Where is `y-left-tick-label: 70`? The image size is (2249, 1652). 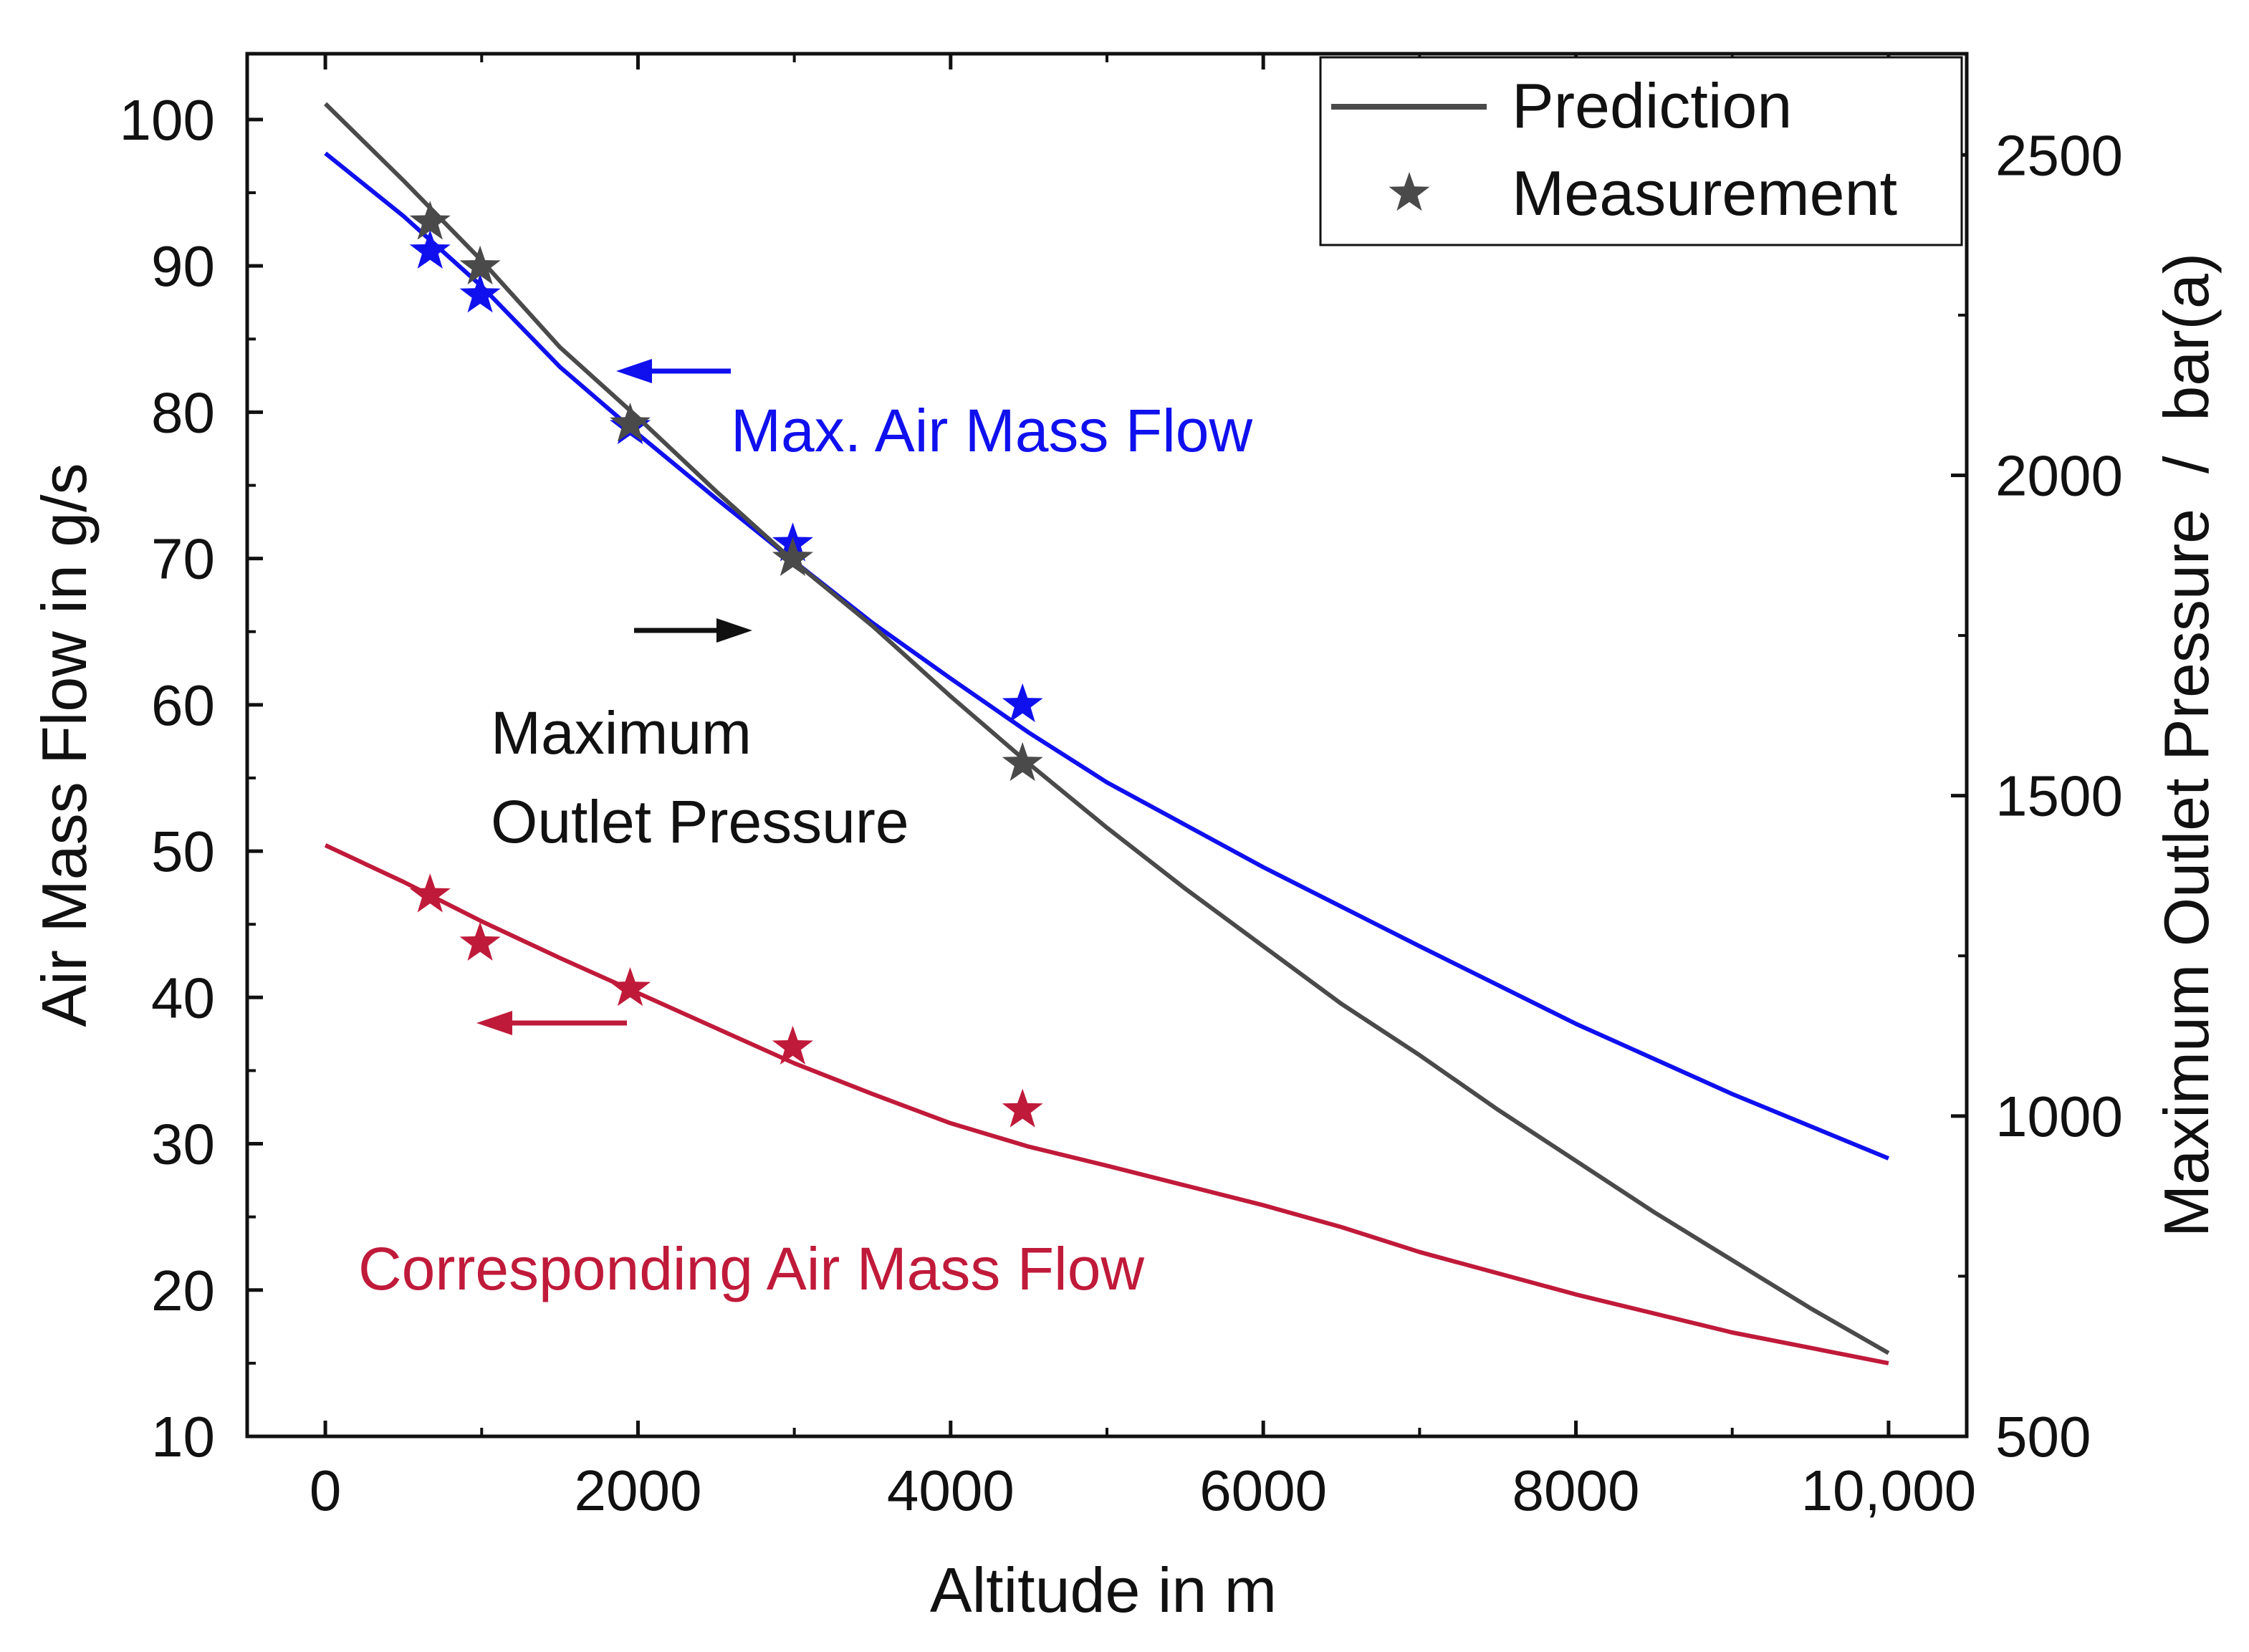
y-left-tick-label: 70 is located at coordinates (183, 559).